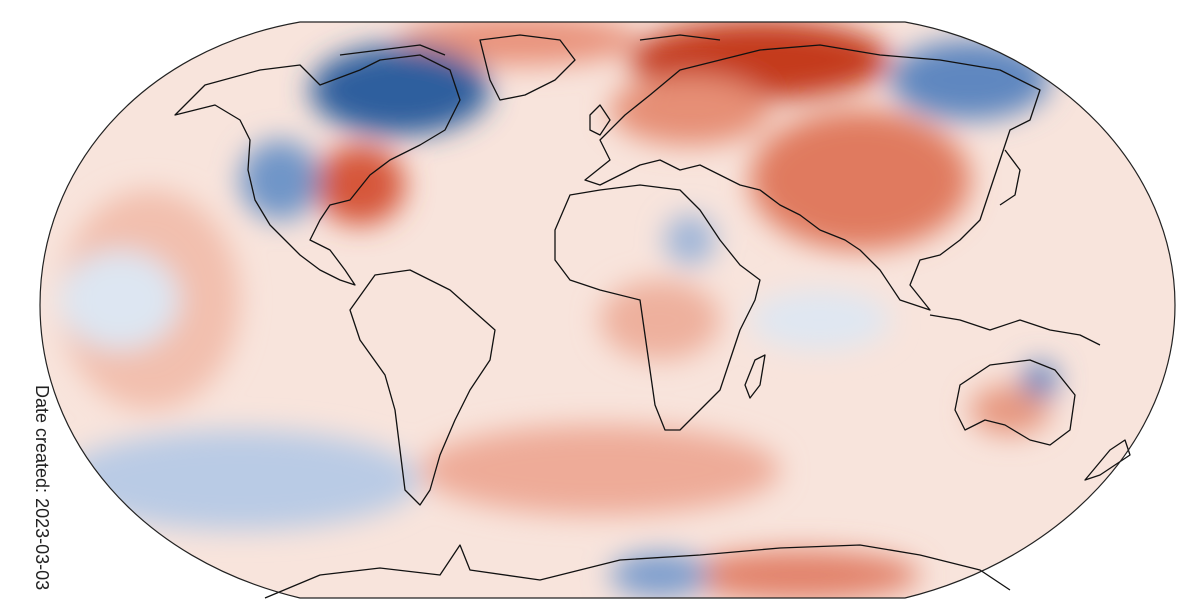  Describe the element at coordinates (1040, 380) in the screenshot. I see `cool-patch-australia` at that location.